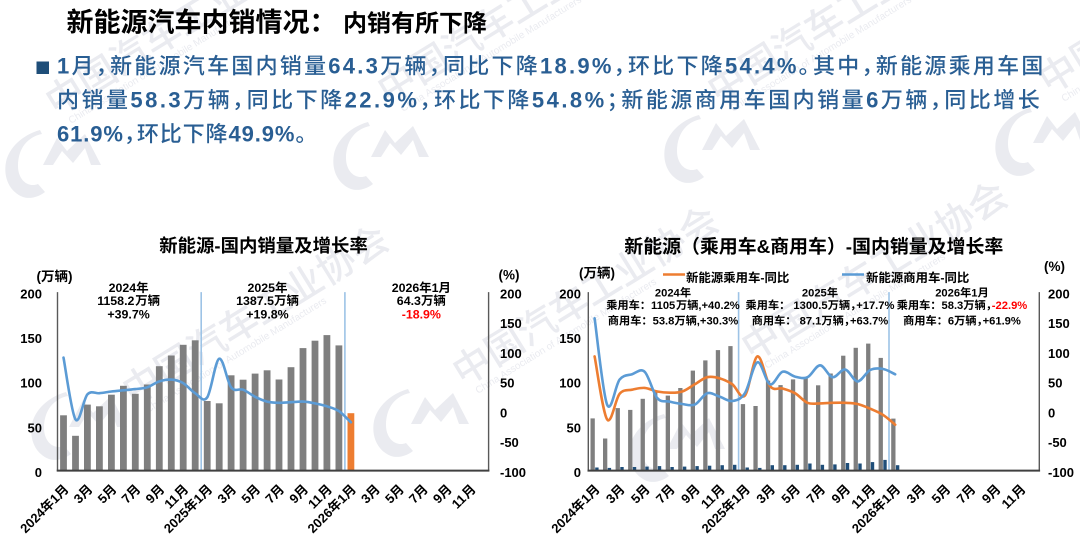 The height and width of the screenshot is (548, 1080). Describe the element at coordinates (569, 100) in the screenshot. I see `svg-text: 54.8%` at that location.